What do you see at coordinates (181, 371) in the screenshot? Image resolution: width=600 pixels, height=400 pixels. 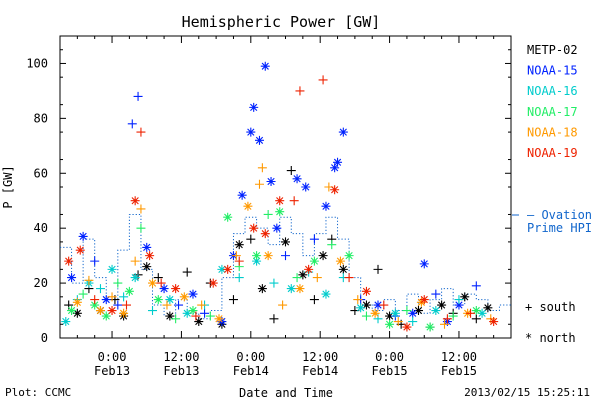 I see `x-tick-date-label: Feb13` at bounding box center [181, 371].